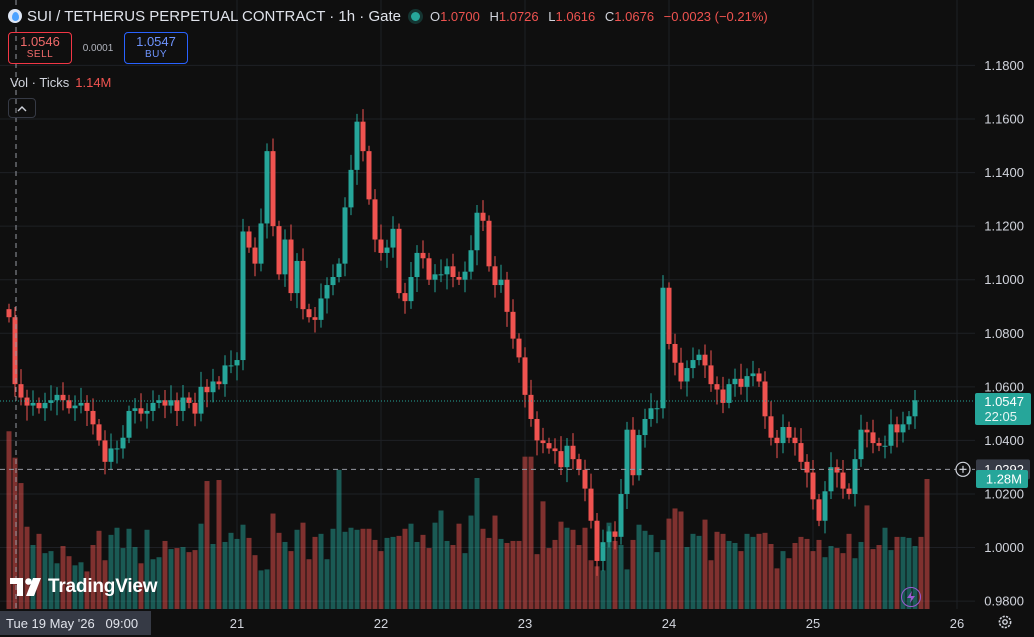 The height and width of the screenshot is (637, 1034). Describe the element at coordinates (156, 48) in the screenshot. I see `buy-button: 1.0547 BUY` at that location.